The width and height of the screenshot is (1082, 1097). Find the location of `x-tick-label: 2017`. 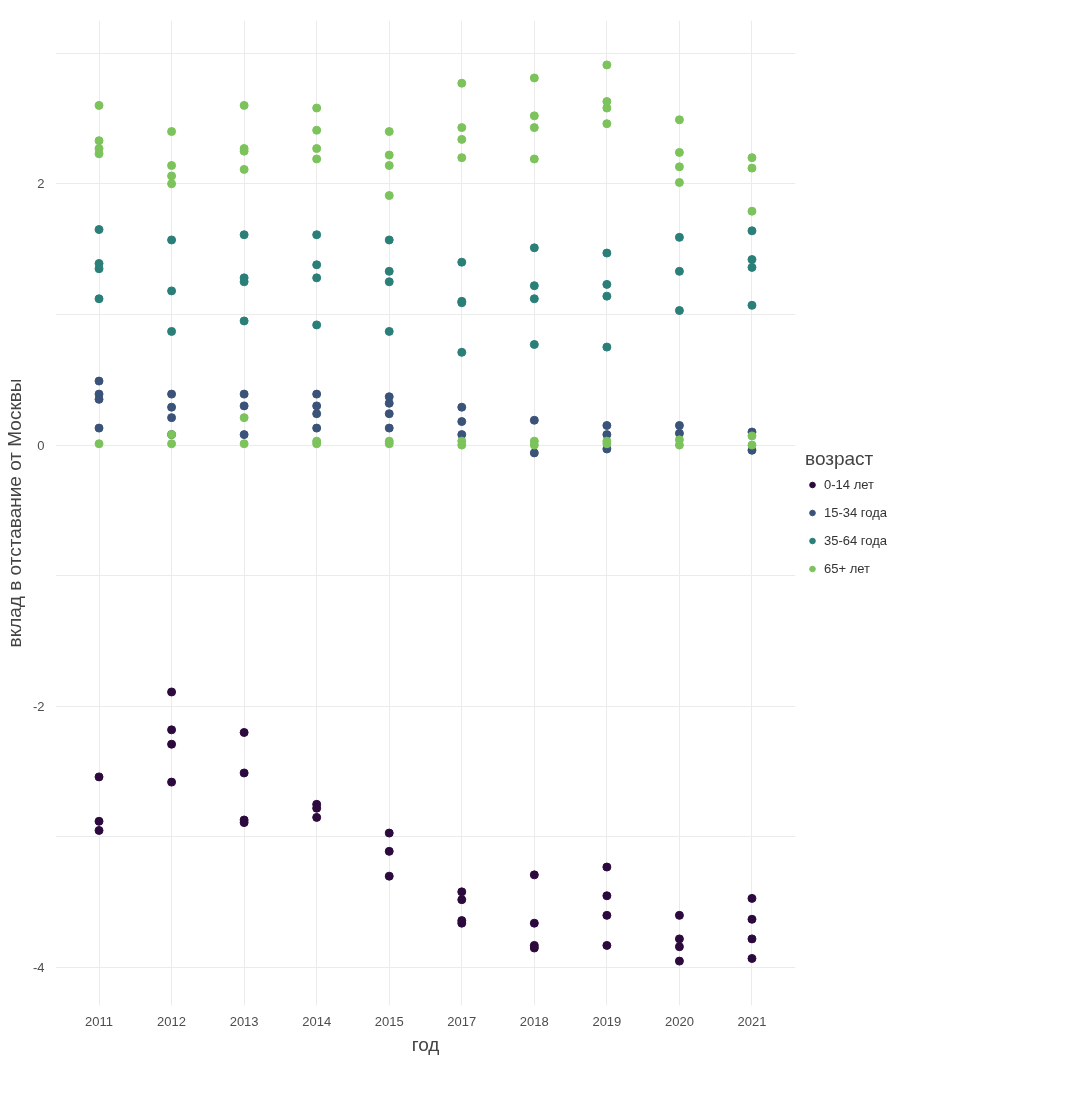

x-tick-label: 2017 is located at coordinates (462, 1021).